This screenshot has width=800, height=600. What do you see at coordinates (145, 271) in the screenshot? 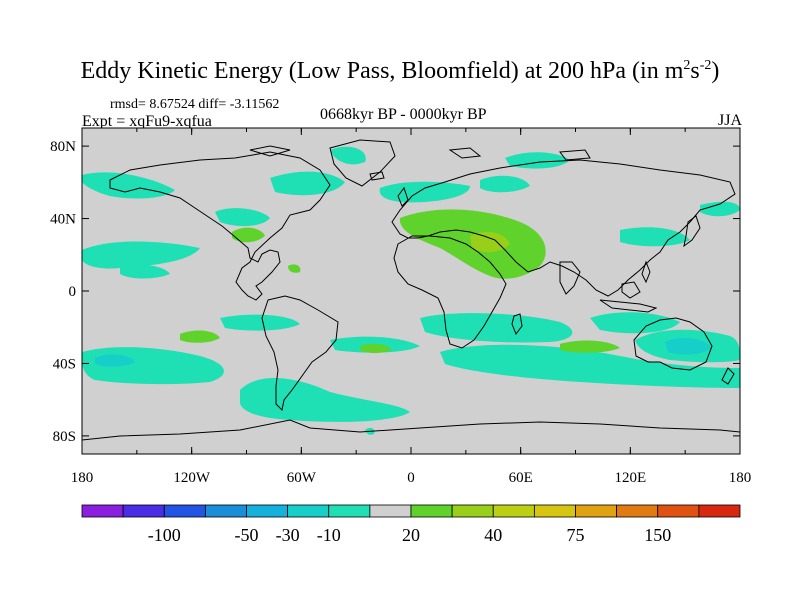
I see `anomaly-patch-e-pacific` at bounding box center [145, 271].